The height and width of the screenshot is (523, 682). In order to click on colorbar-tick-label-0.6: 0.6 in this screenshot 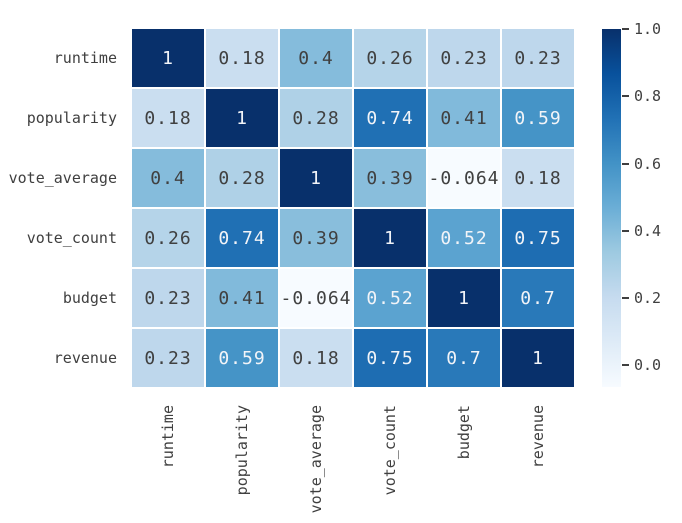, I will do `click(648, 163)`.